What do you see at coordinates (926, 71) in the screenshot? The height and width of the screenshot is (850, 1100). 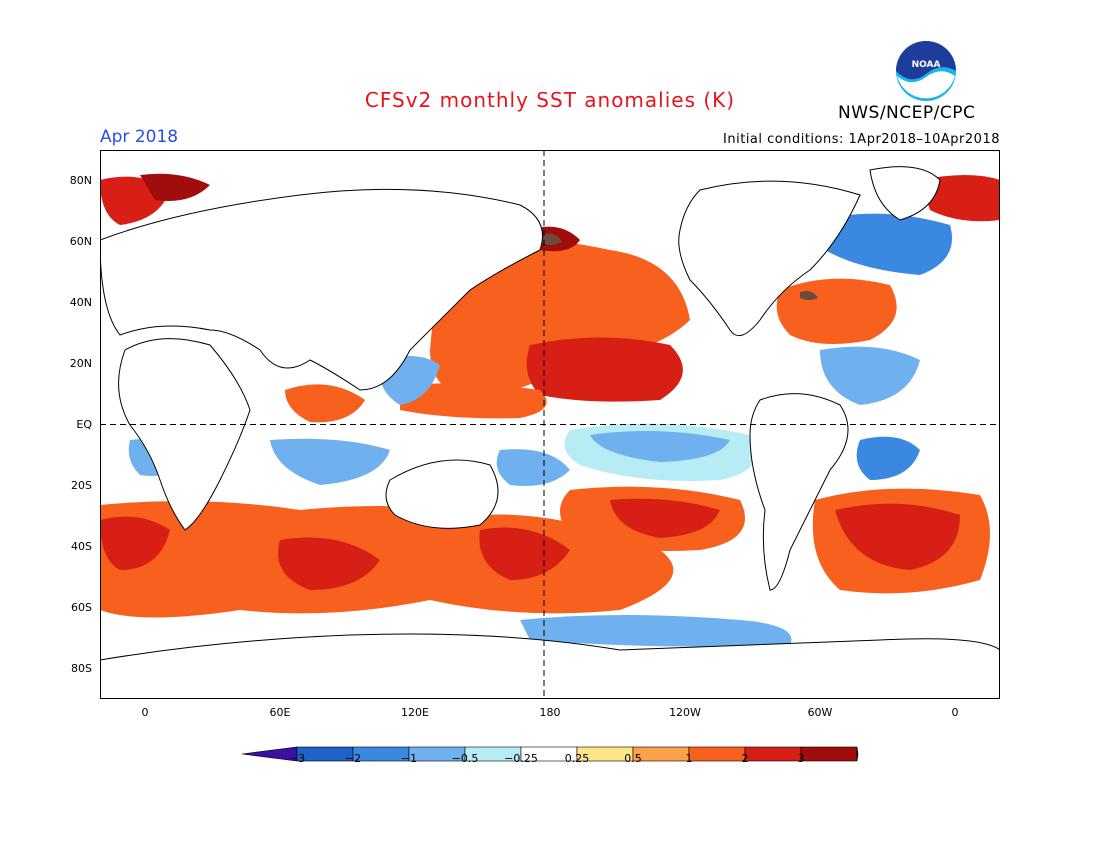 I see `noaa-logo: NOAA` at bounding box center [926, 71].